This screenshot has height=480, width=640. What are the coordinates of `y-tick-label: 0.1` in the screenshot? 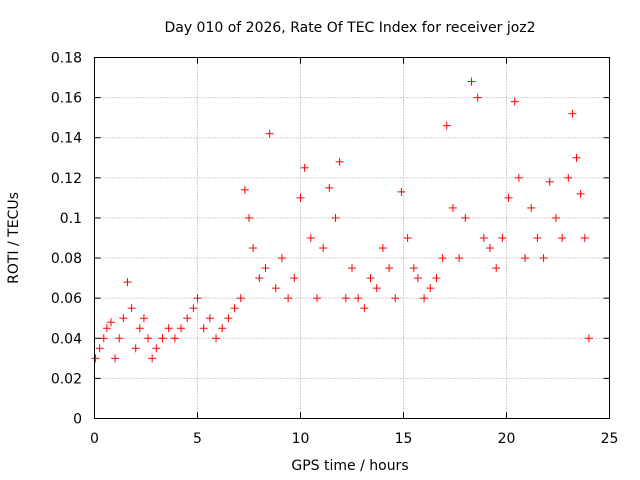 It's located at (71, 219).